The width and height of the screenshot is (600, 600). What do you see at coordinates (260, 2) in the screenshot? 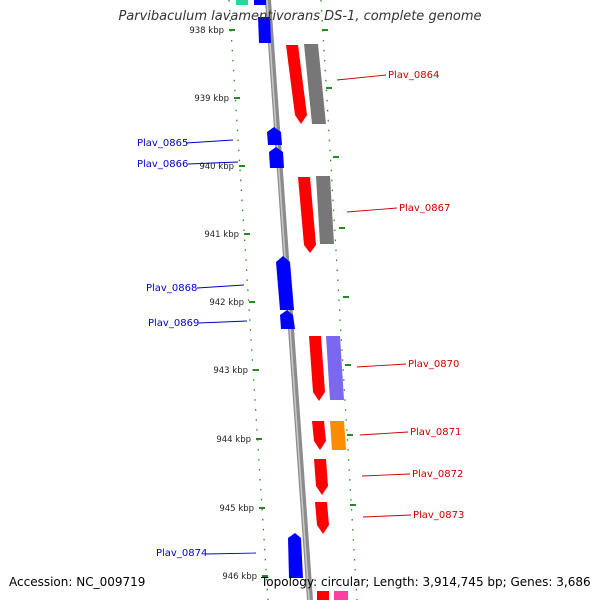
I see `gene-arrow-top-partial` at bounding box center [260, 2].